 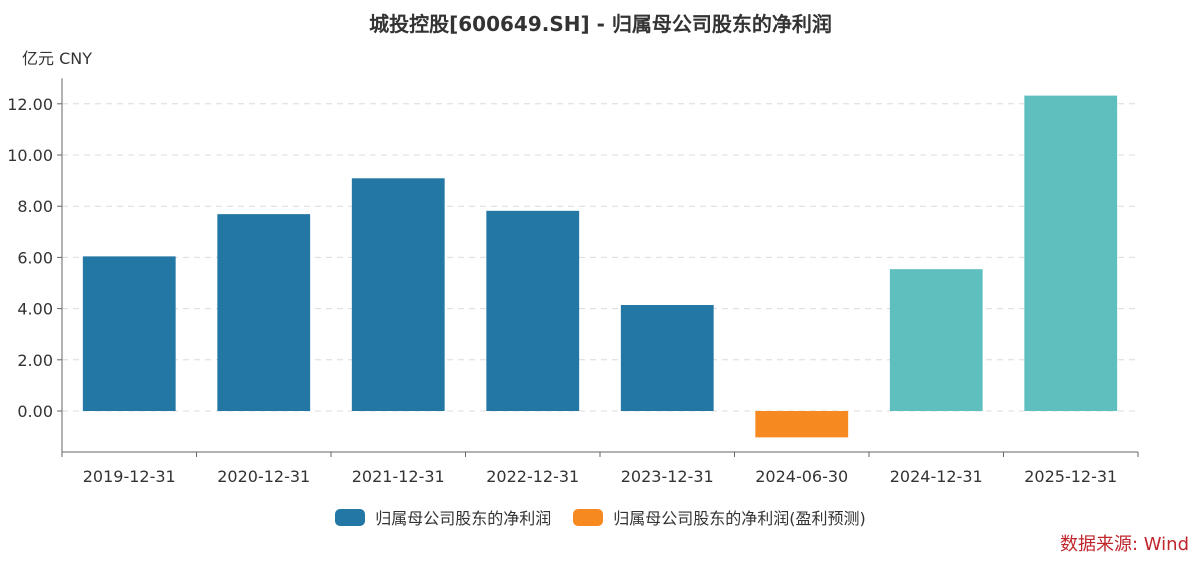 What do you see at coordinates (1070, 476) in the screenshot?
I see `x-tick-label: 2025-12-31` at bounding box center [1070, 476].